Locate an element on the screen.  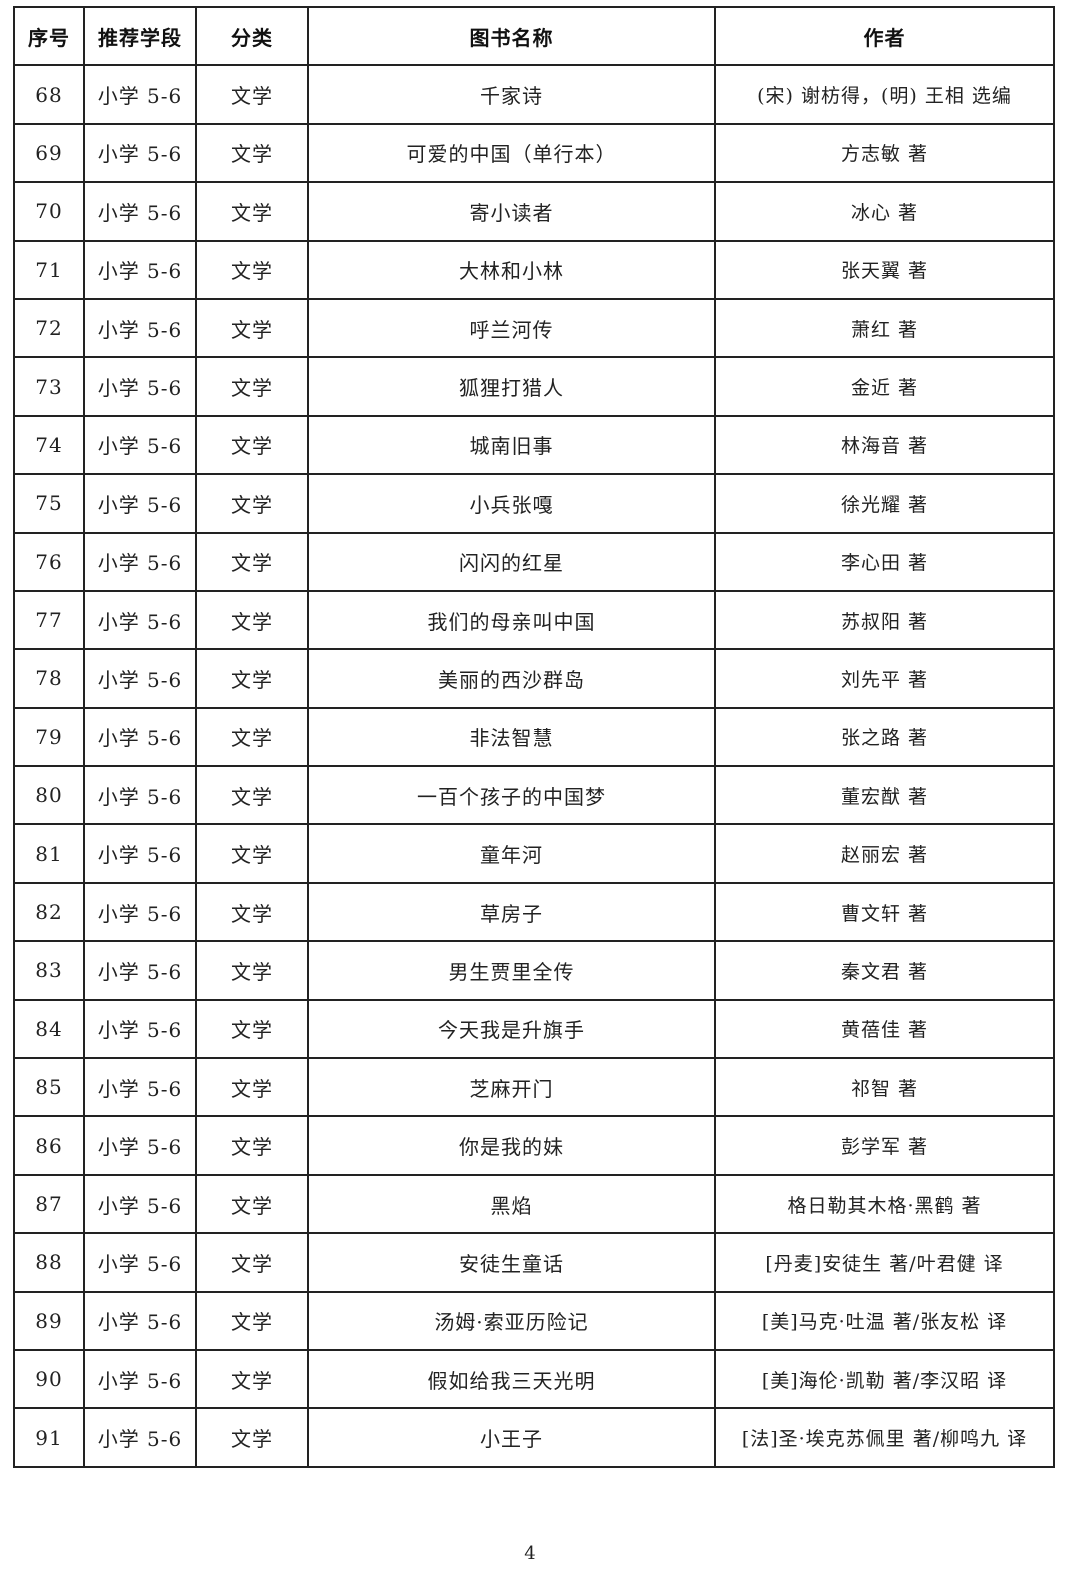
cell-title: 芝麻开门 is located at coordinates (511, 1087).